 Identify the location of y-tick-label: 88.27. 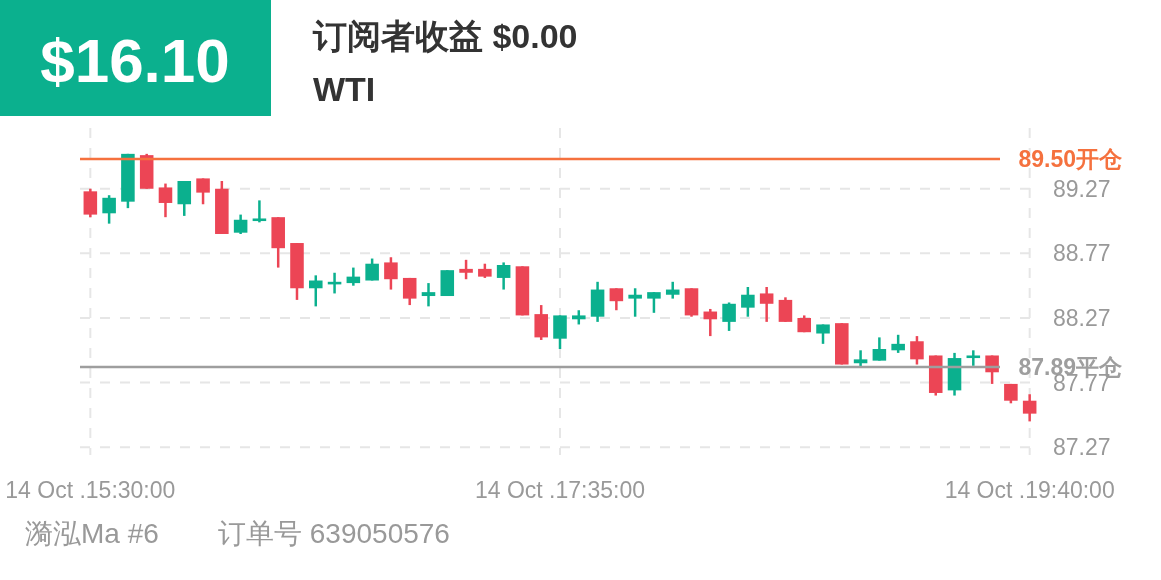
(1082, 318).